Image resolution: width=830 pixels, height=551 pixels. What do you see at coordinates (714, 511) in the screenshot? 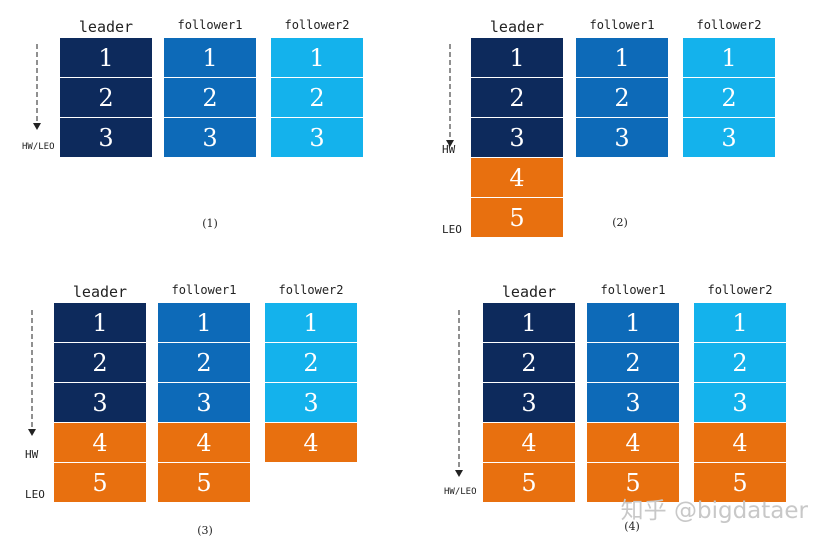
I see `watermark: 知乎 @bigdataer` at bounding box center [714, 511].